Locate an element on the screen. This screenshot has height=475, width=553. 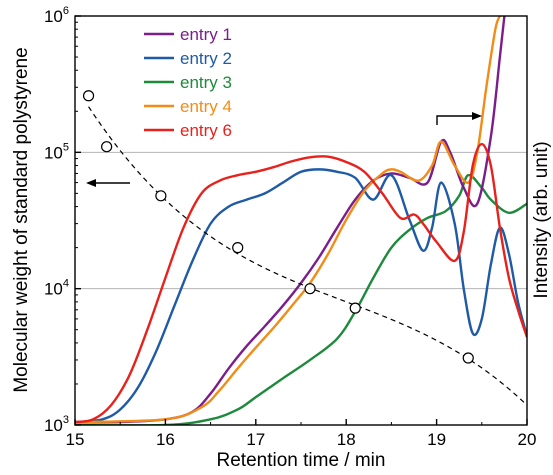
x-tick-label: 16 is located at coordinates (165, 439).